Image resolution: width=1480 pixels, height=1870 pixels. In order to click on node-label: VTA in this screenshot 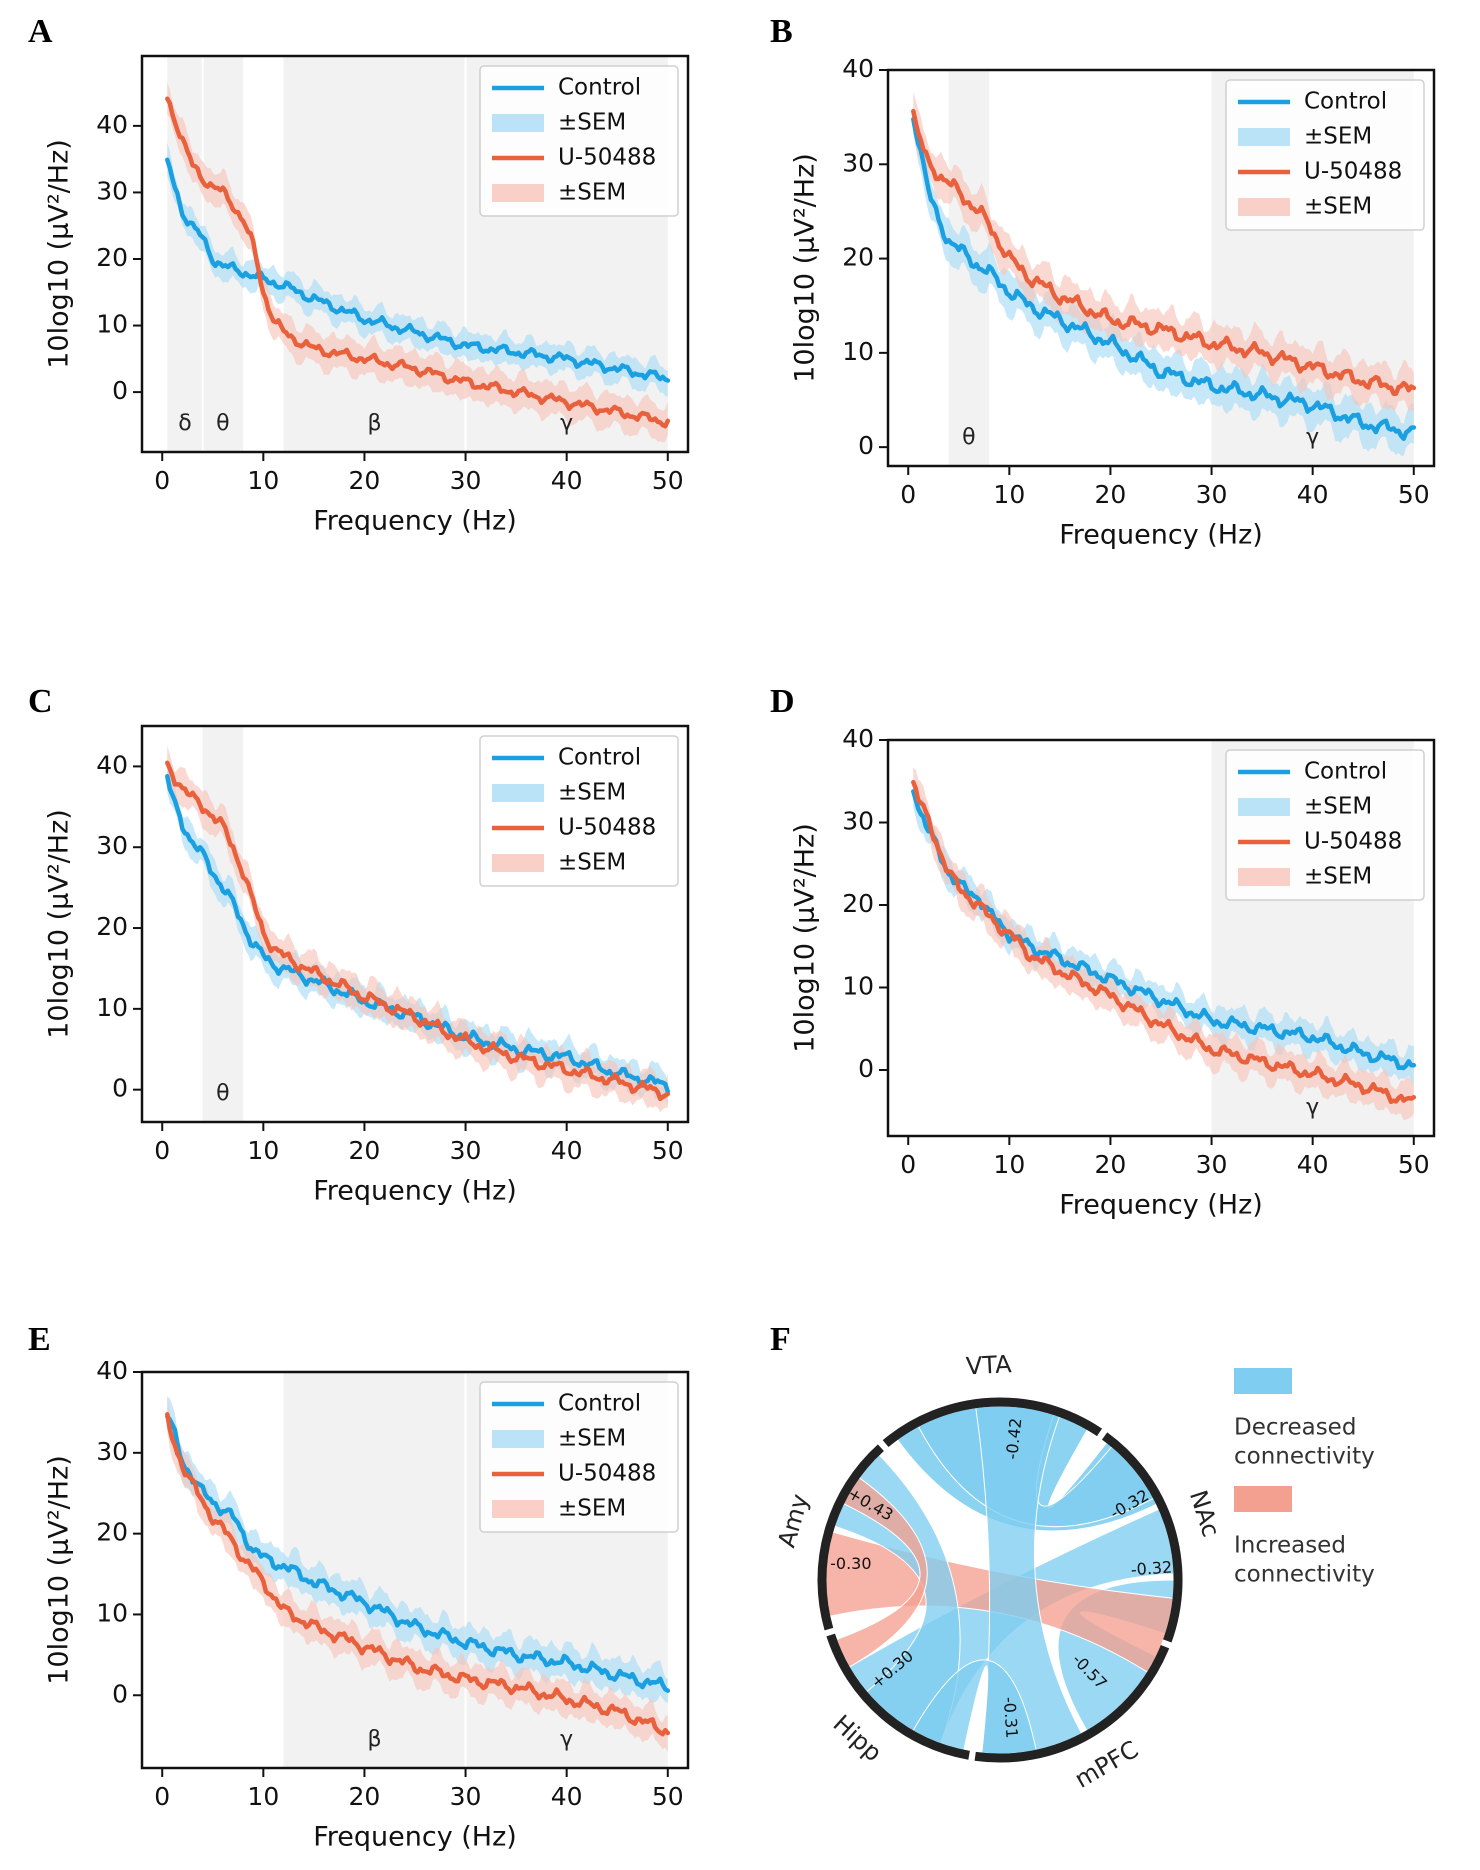, I will do `click(989, 1365)`.